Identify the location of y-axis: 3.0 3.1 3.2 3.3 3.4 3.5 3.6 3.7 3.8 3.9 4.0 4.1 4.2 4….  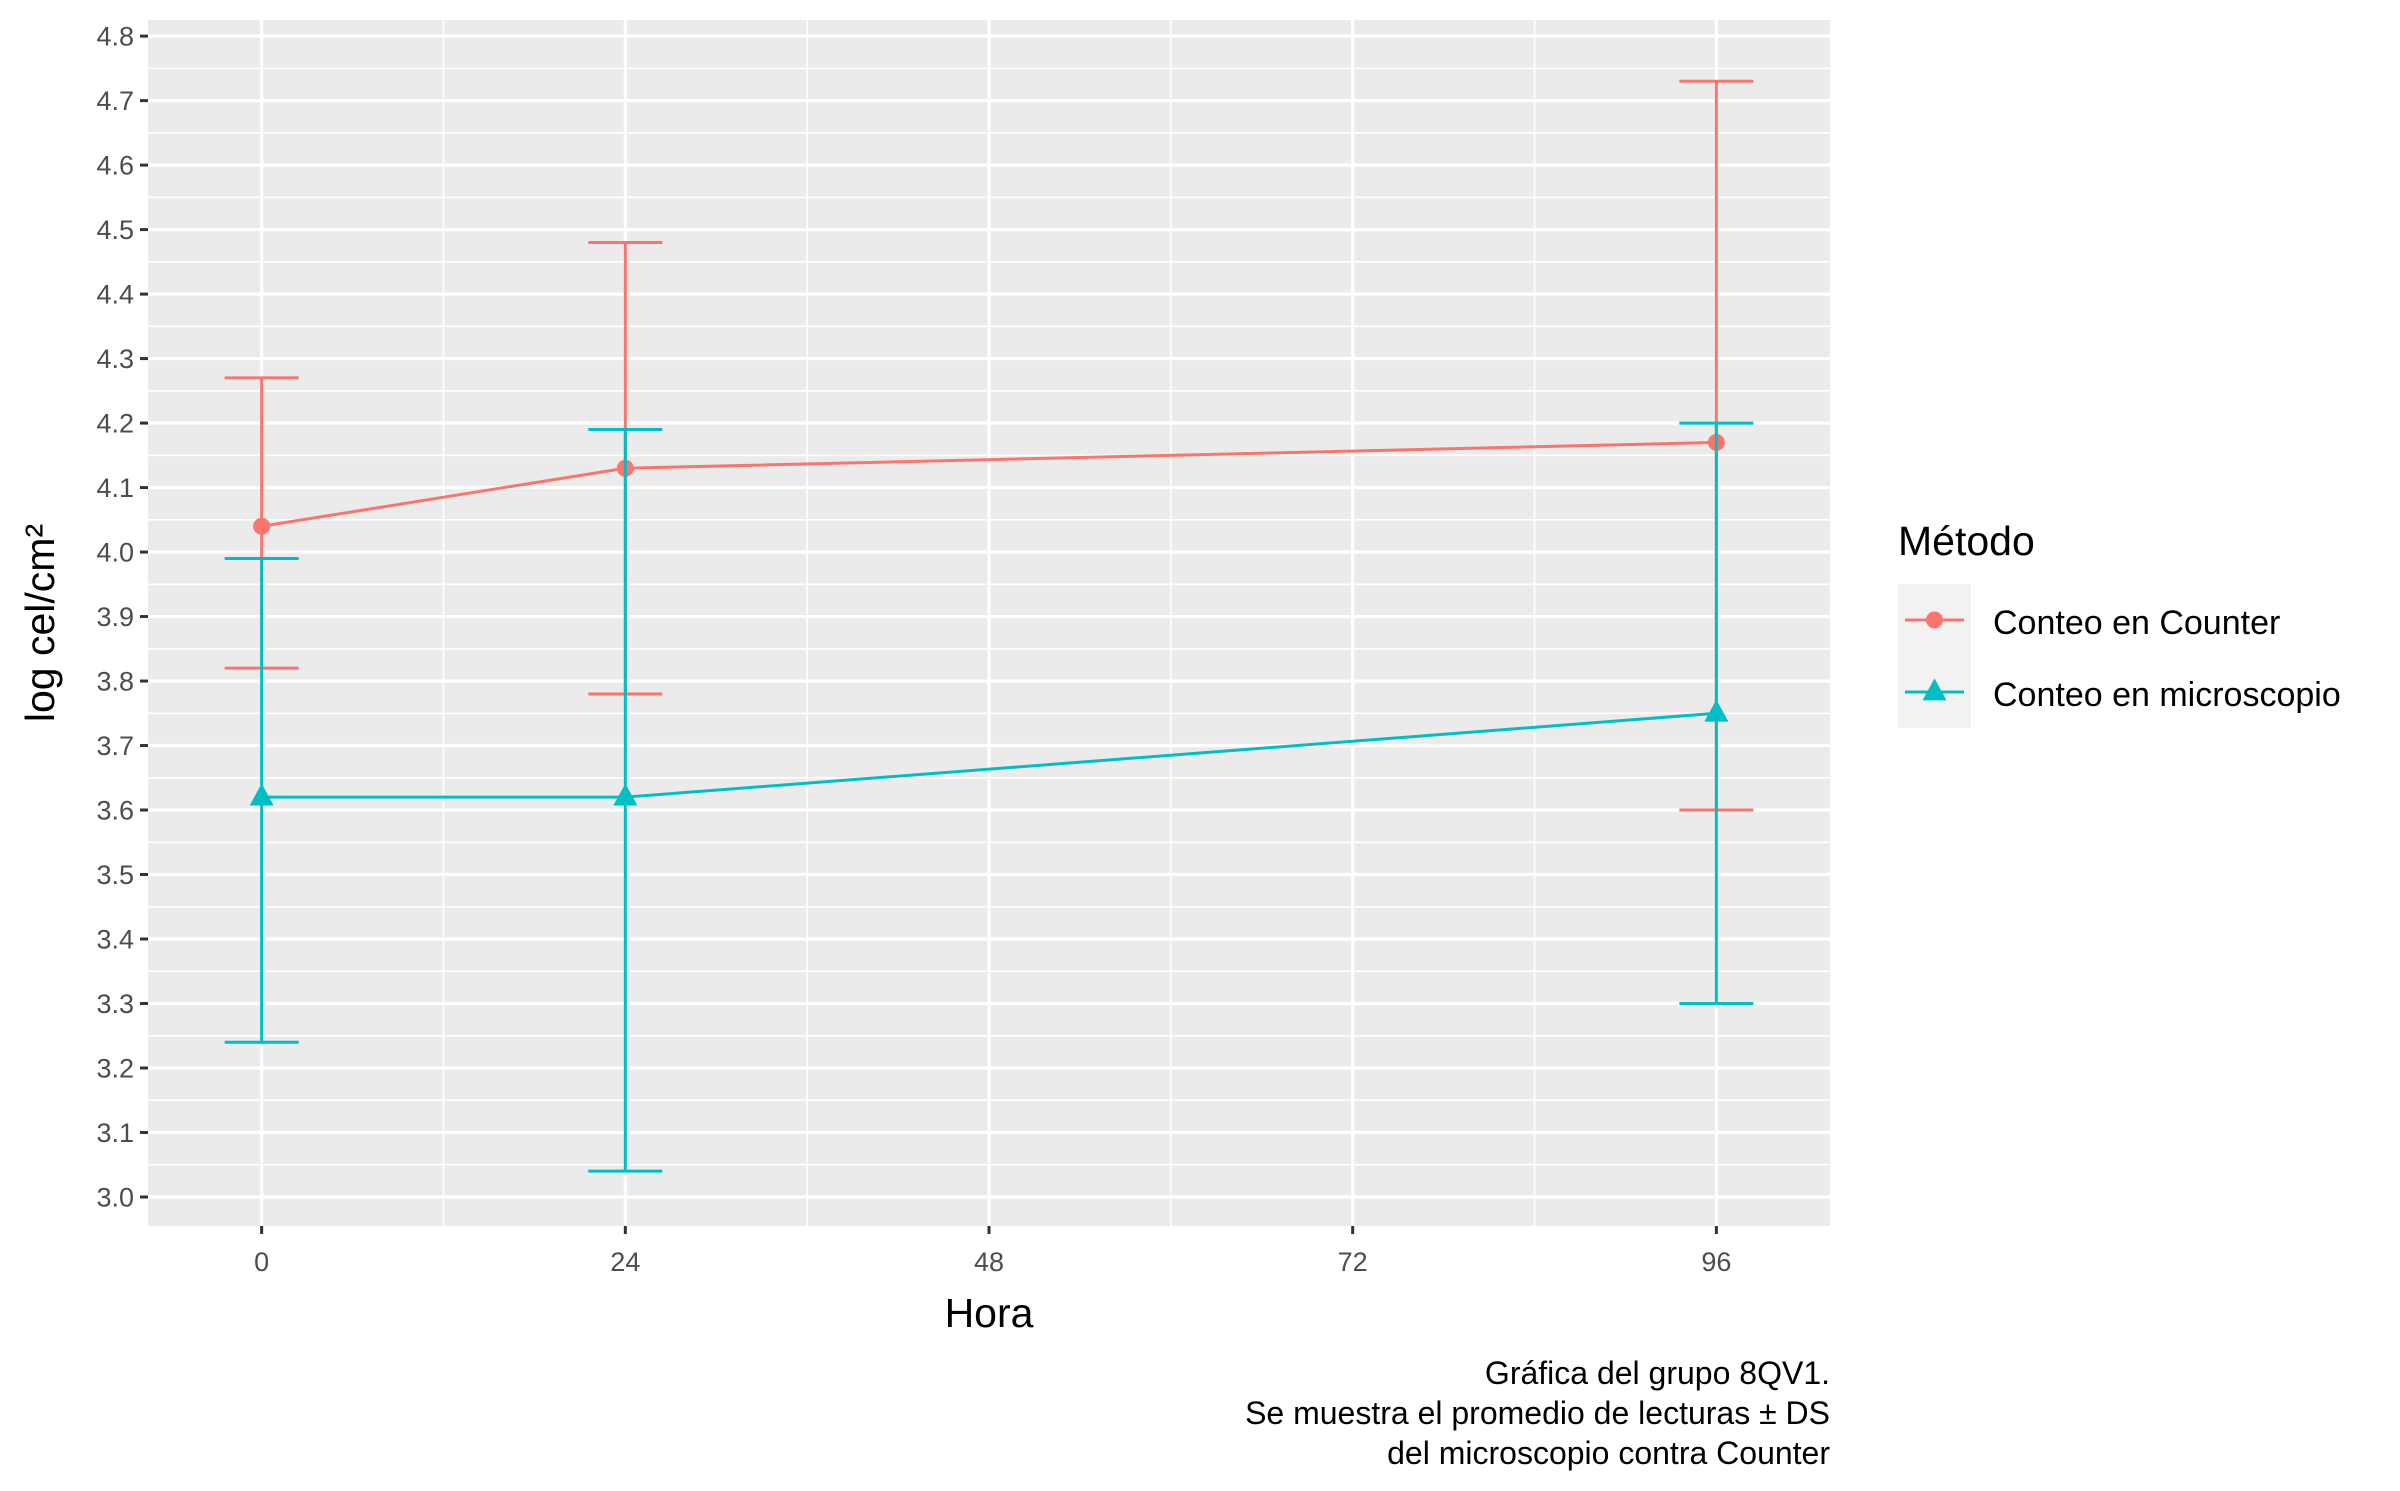
(122, 617).